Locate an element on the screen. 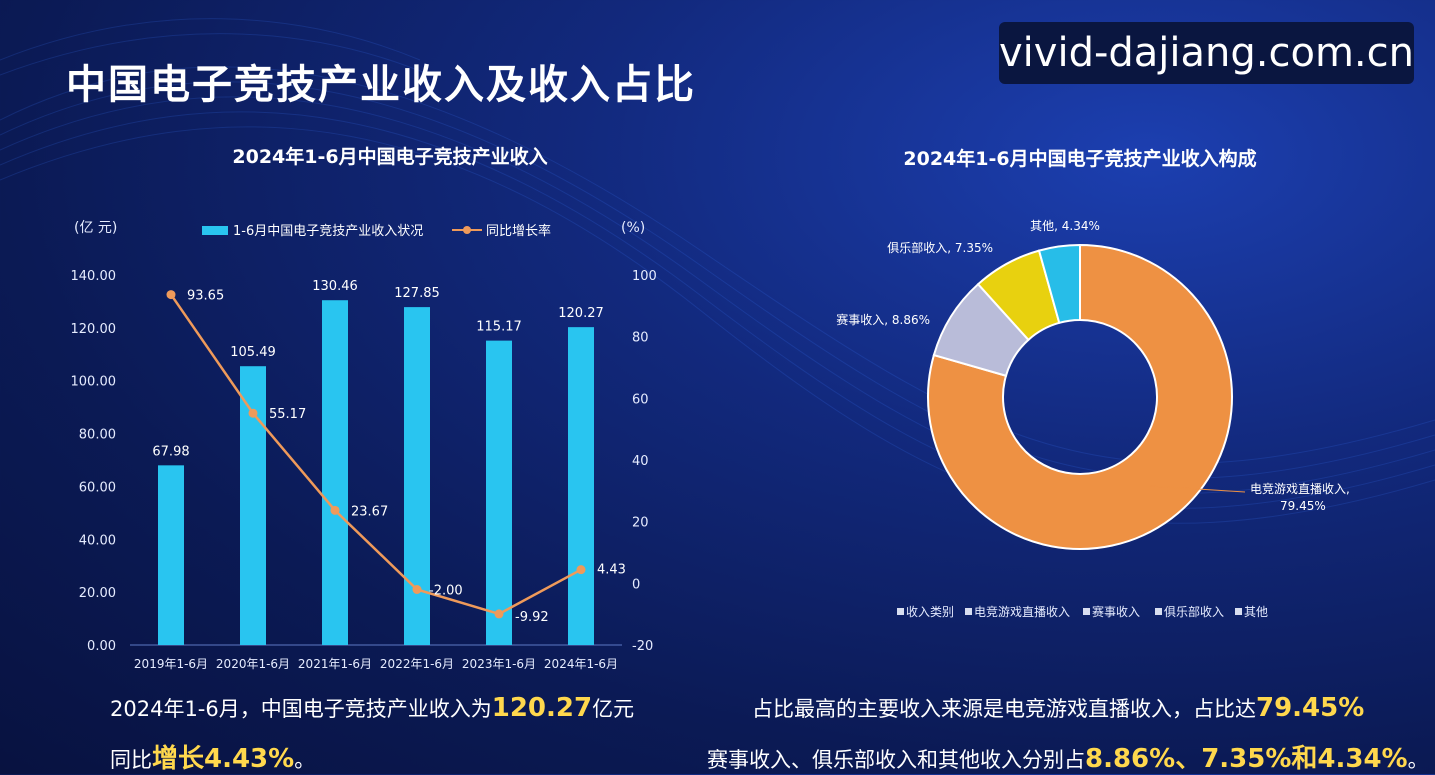 The height and width of the screenshot is (775, 1435). summary-text: 同比 is located at coordinates (131, 760).